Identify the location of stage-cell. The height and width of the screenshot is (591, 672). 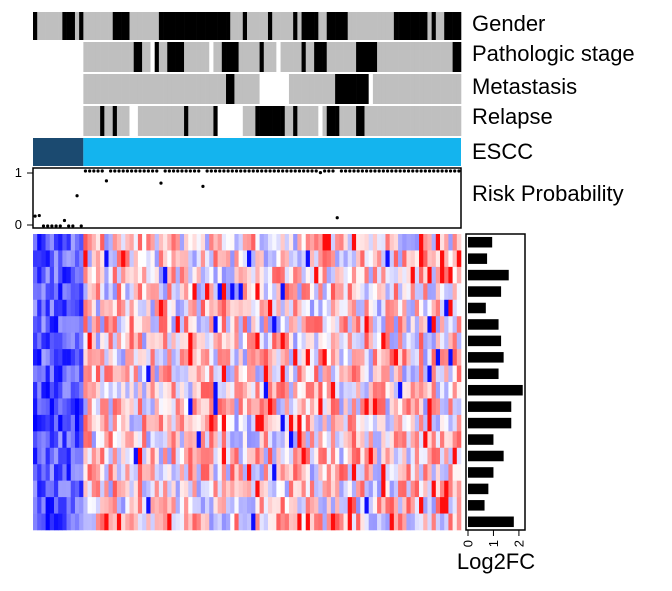
(455, 57).